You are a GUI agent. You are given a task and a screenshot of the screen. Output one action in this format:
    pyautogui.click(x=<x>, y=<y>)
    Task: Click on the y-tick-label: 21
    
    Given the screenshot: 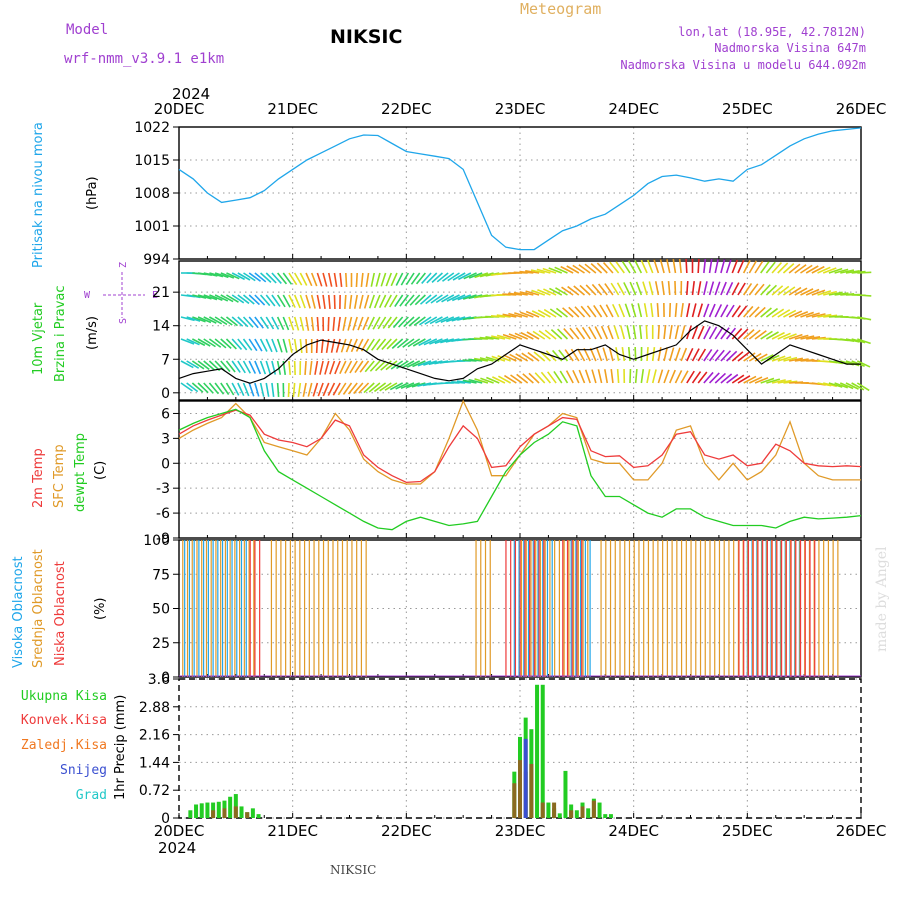 What is the action you would take?
    pyautogui.click(x=161, y=293)
    